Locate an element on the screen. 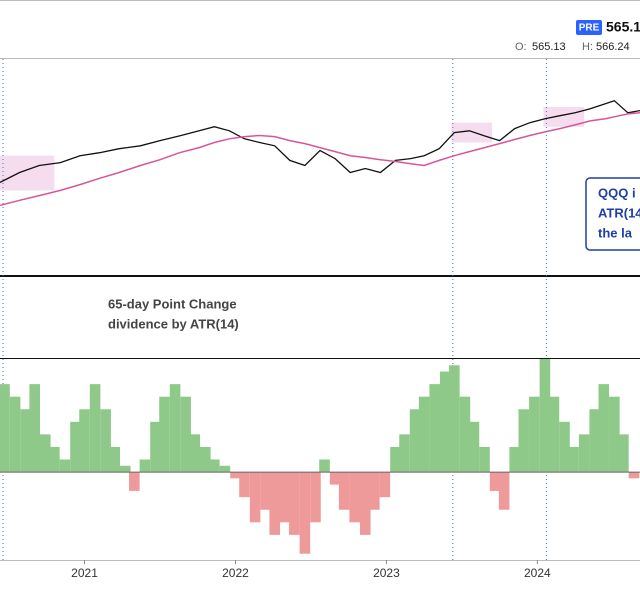 This screenshot has width=640, height=600. annotation-text: QQQ i is located at coordinates (617, 192).